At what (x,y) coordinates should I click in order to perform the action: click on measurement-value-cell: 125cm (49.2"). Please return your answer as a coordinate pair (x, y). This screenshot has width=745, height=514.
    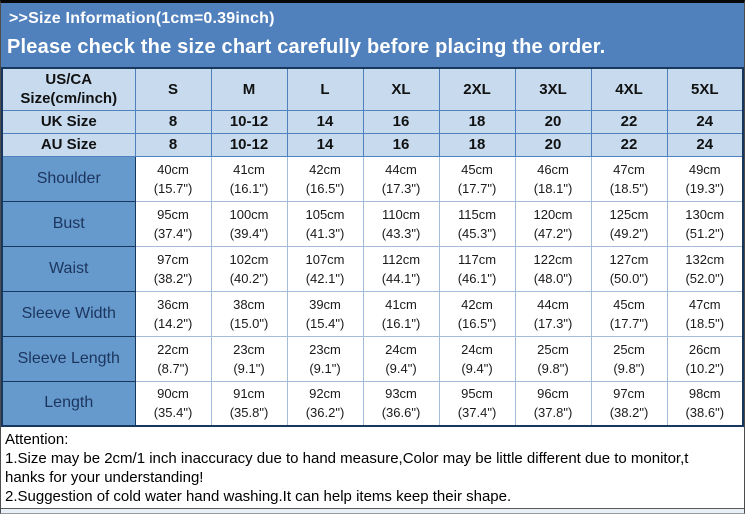
    Looking at the image, I should click on (629, 223).